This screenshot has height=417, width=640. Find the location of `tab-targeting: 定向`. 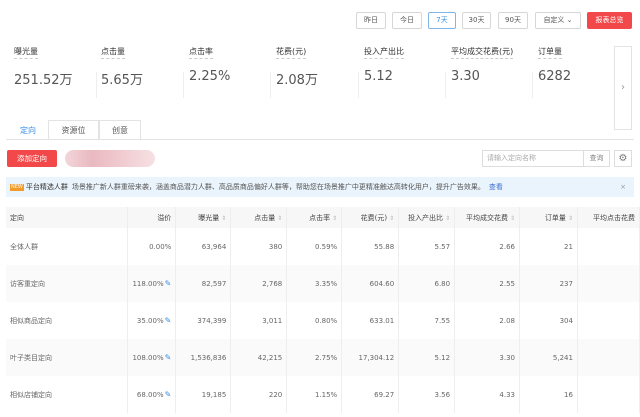

tab-targeting: 定向 is located at coordinates (28, 130).